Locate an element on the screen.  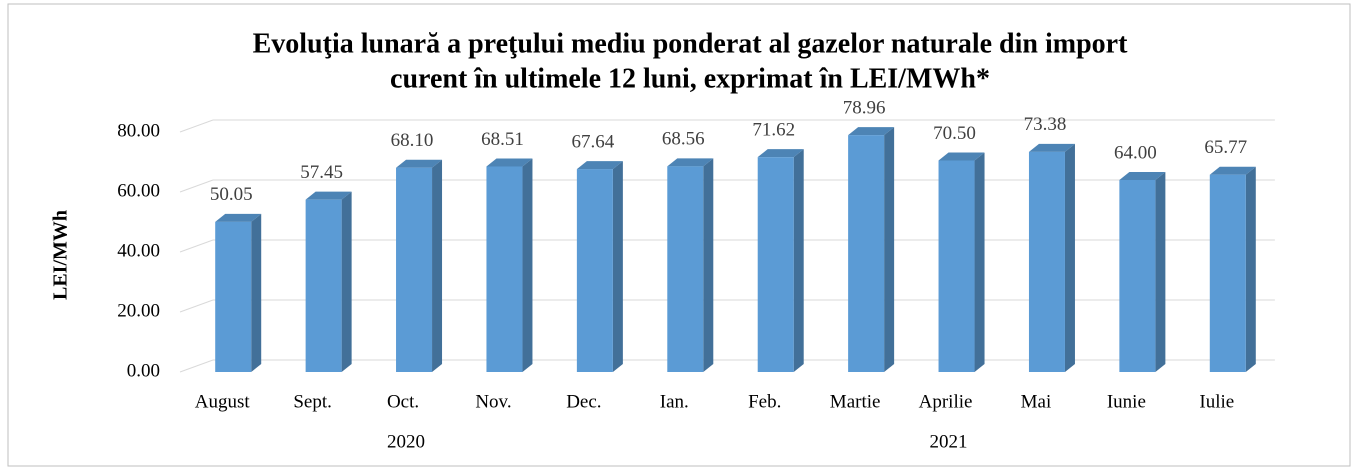
x-tick-label: Iulie is located at coordinates (1216, 401).